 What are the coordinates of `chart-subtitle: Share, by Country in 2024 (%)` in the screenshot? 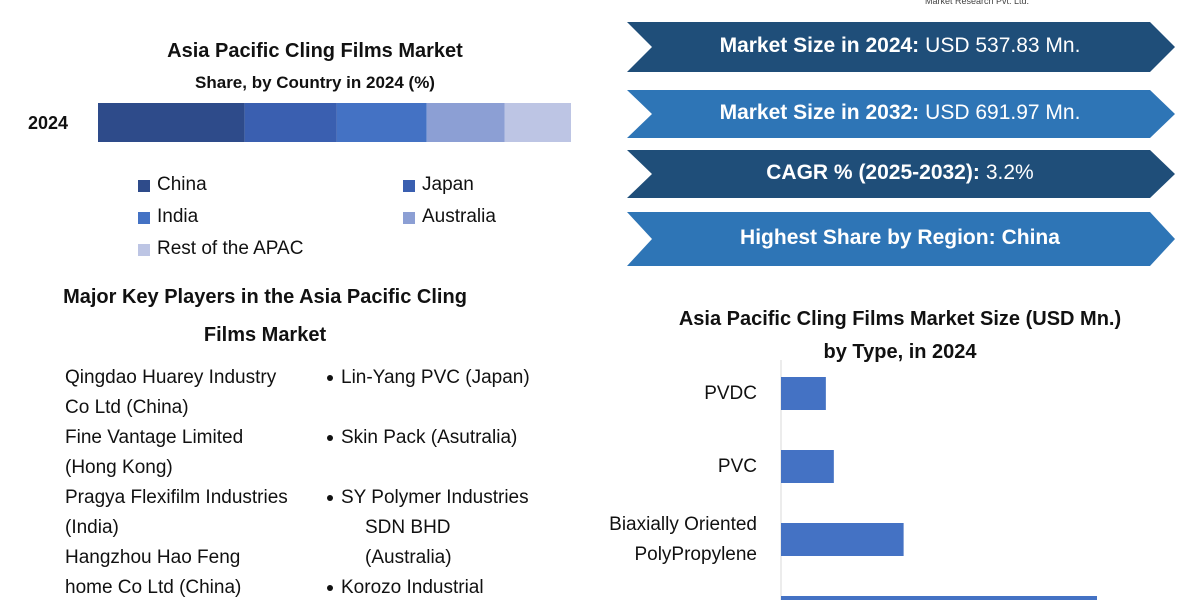 It's located at (315, 82).